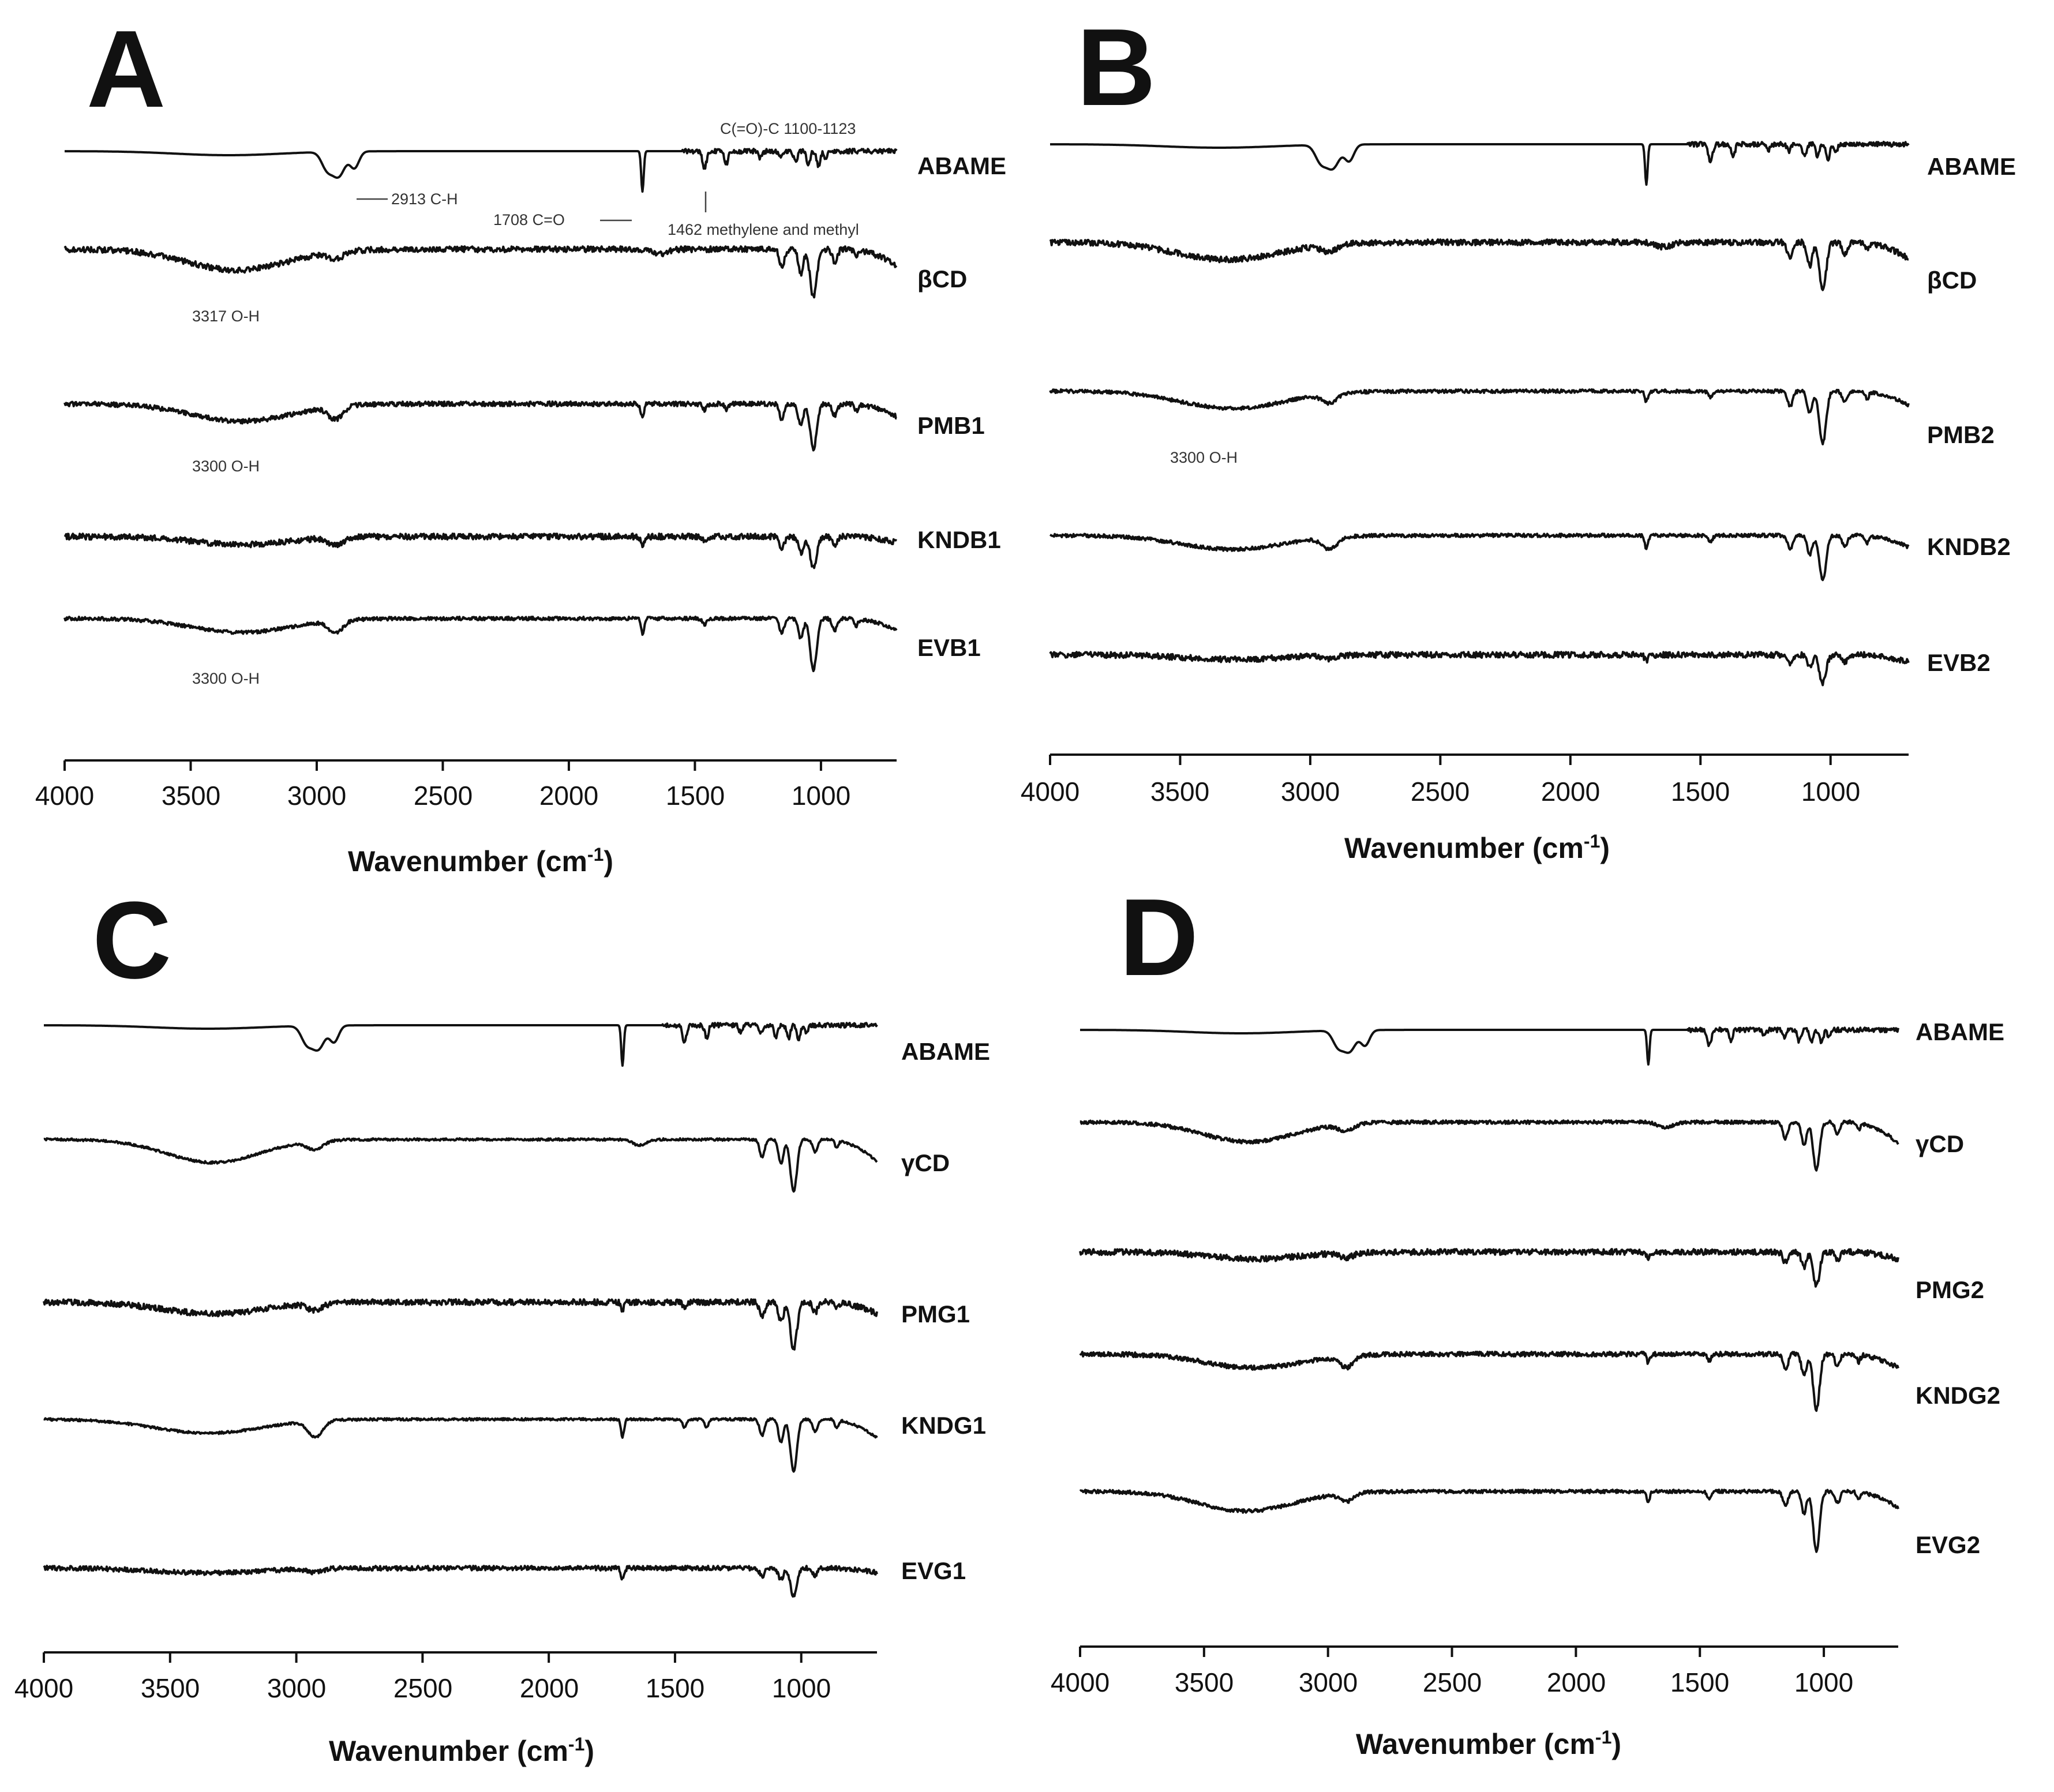 The height and width of the screenshot is (1792, 2054). Describe the element at coordinates (1823, 1682) in the screenshot. I see `panel-d-tick-label-1000: 1000` at that location.